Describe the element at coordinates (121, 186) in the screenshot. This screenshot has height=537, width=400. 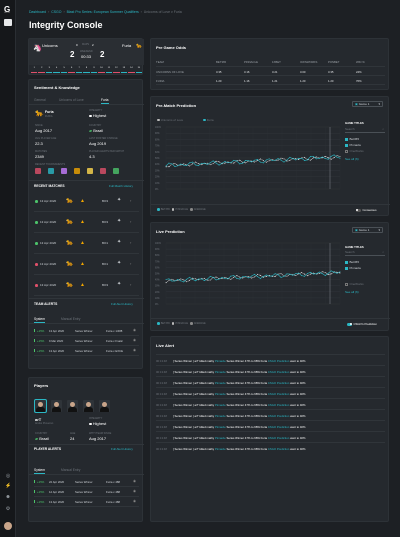
I see `full-match-history-link: Full Match History` at that location.